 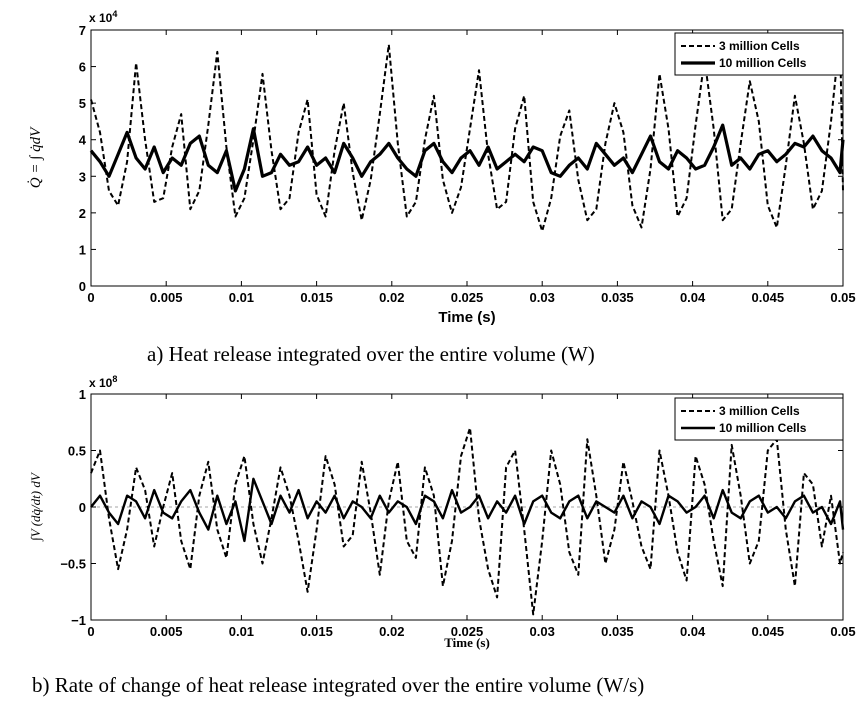 I want to click on y-exponent-label: x 108, so click(x=103, y=382).